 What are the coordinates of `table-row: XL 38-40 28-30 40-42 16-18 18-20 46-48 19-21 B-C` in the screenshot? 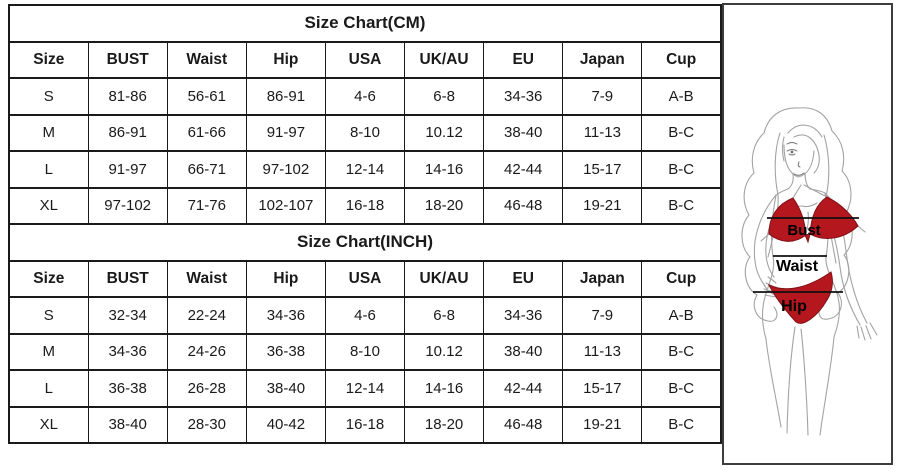 It's located at (365, 424).